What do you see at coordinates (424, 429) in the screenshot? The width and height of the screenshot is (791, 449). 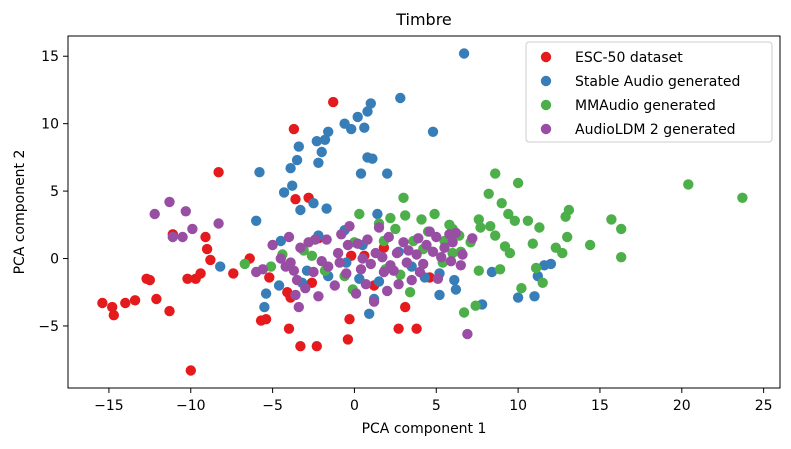 I see `x-axis-label: PCA component 1` at bounding box center [424, 429].